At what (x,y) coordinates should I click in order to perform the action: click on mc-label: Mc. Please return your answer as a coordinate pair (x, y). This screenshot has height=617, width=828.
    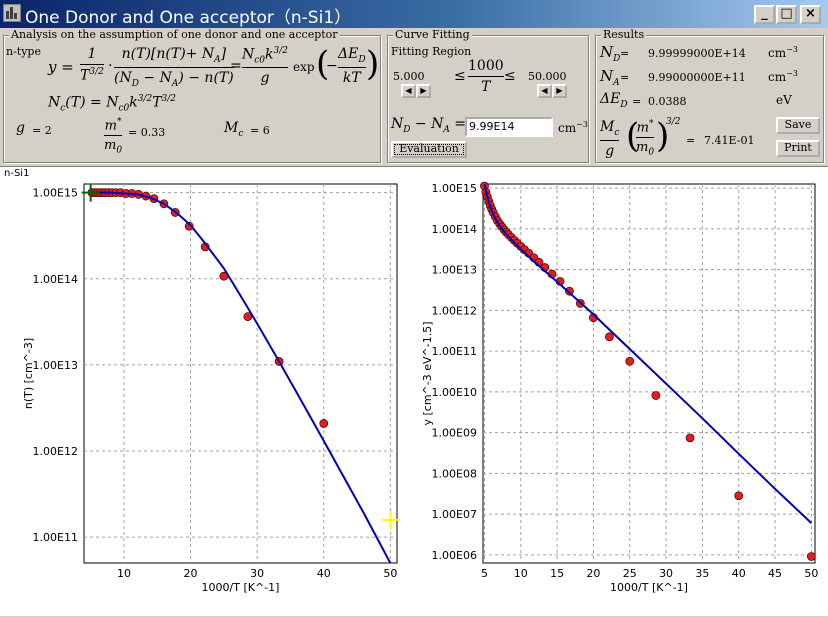
    Looking at the image, I should click on (234, 129).